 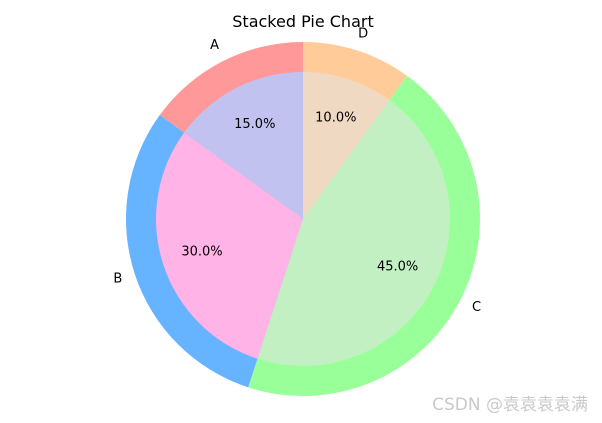 What do you see at coordinates (229, 245) in the screenshot?
I see `inner-slice-b` at bounding box center [229, 245].